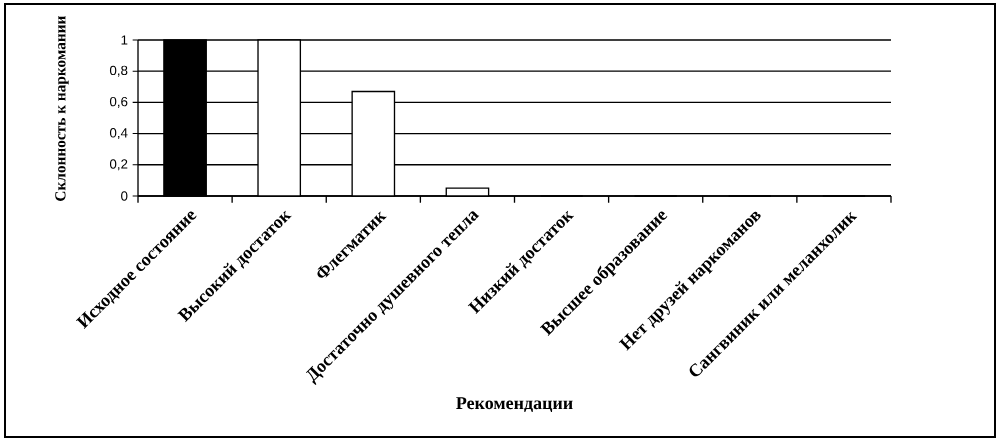 This screenshot has width=1001, height=441. Describe the element at coordinates (514, 405) in the screenshot. I see `x-axis-title: Рекомендации` at that location.